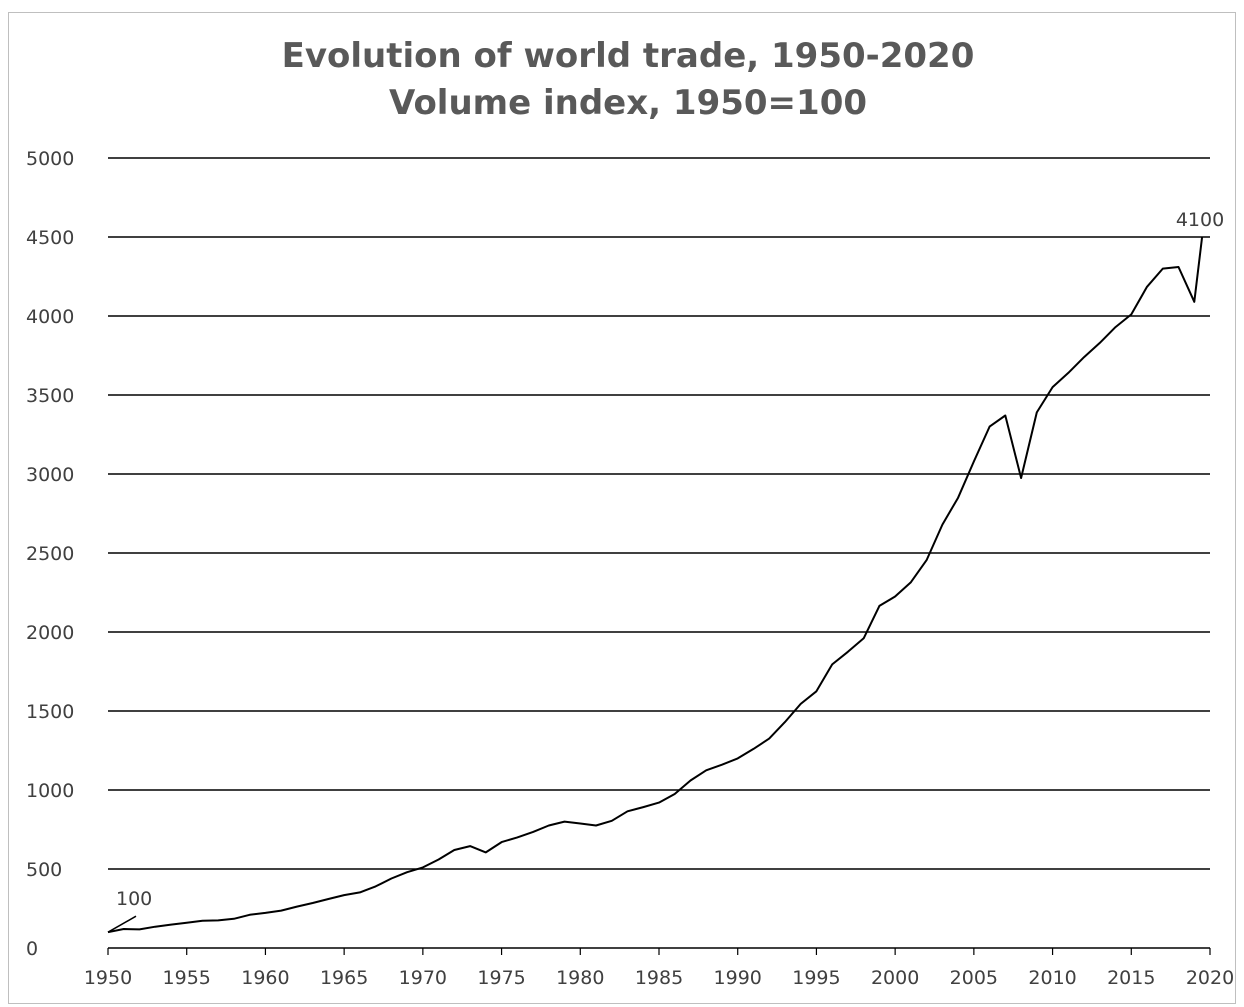 Image resolution: width=1244 pixels, height=1007 pixels. I want to click on x-tick-label: 2005, so click(974, 978).